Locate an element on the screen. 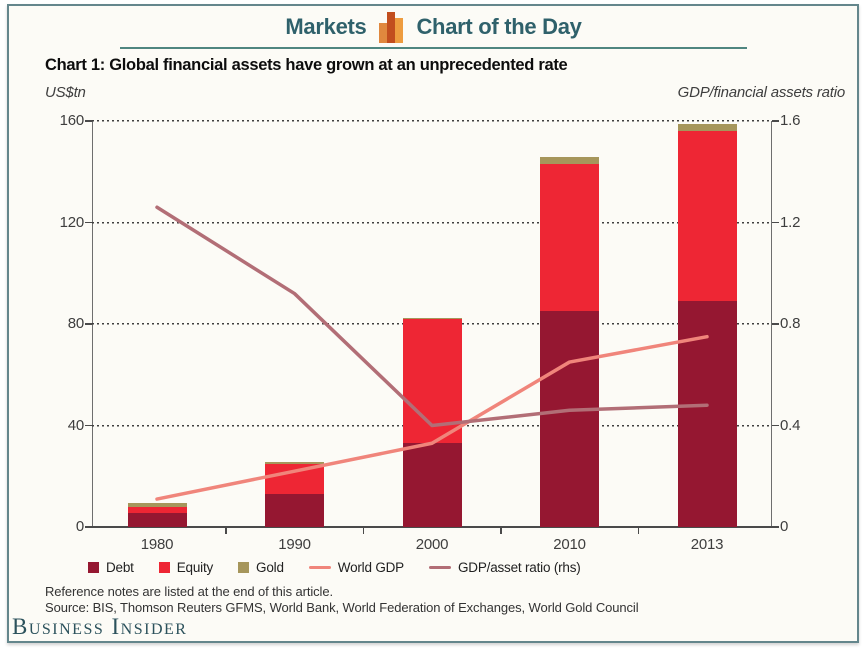 The image size is (867, 650). left-axis-label-0: 0 is located at coordinates (79, 526).